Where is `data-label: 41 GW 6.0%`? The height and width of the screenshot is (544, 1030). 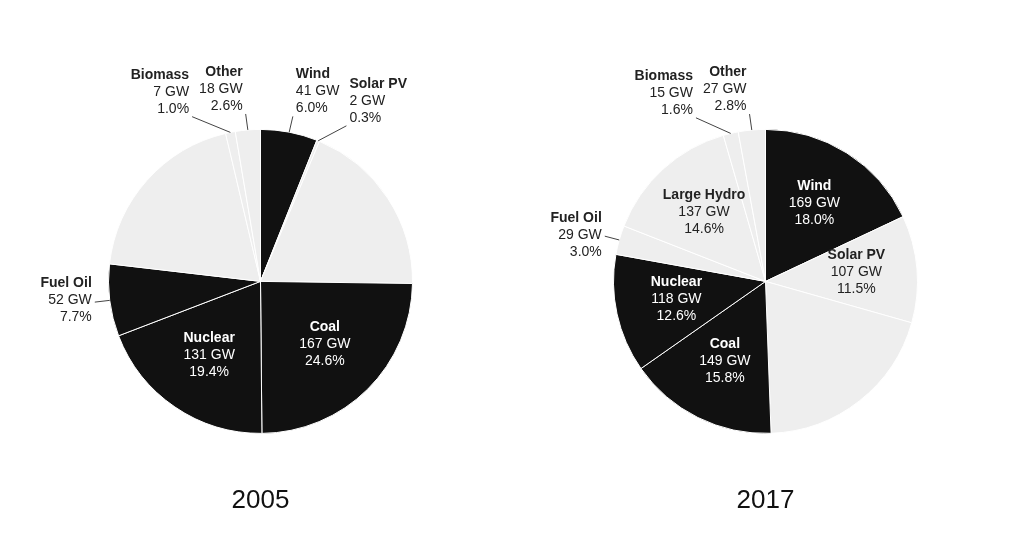 data-label: 41 GW 6.0% is located at coordinates (318, 99).